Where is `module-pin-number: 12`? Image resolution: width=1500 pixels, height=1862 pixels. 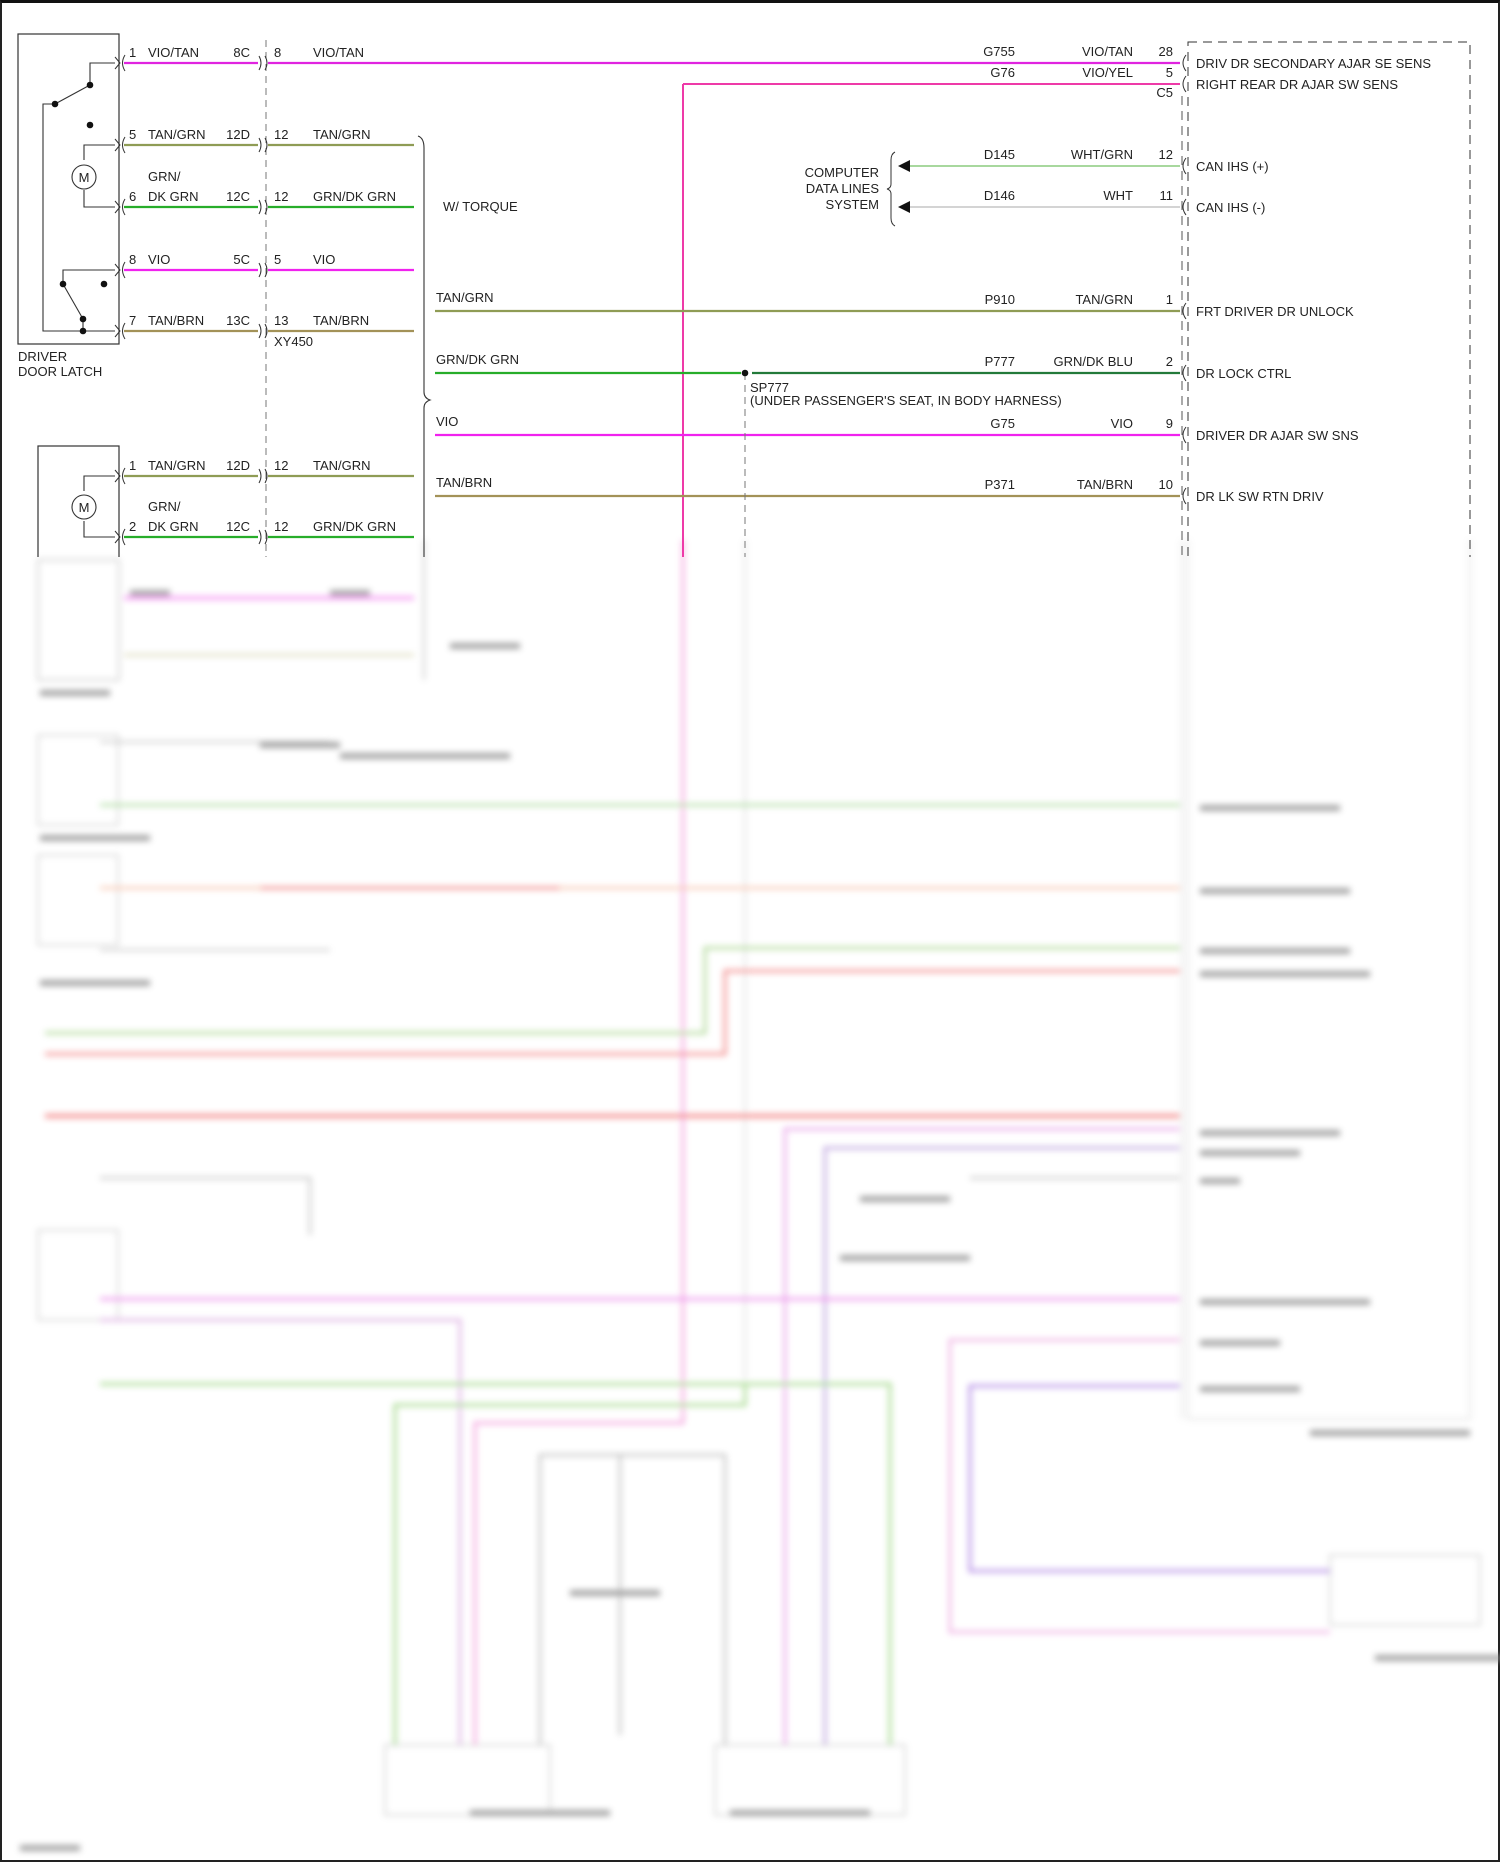 module-pin-number: 12 is located at coordinates (1166, 154).